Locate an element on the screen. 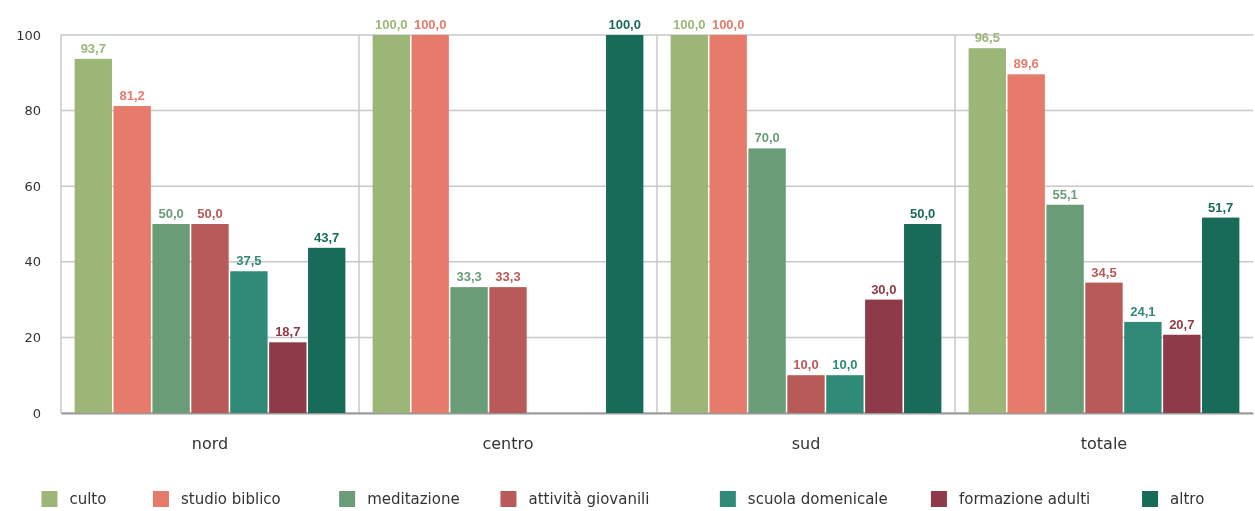 The width and height of the screenshot is (1255, 511). legend-label: altro is located at coordinates (1187, 499).